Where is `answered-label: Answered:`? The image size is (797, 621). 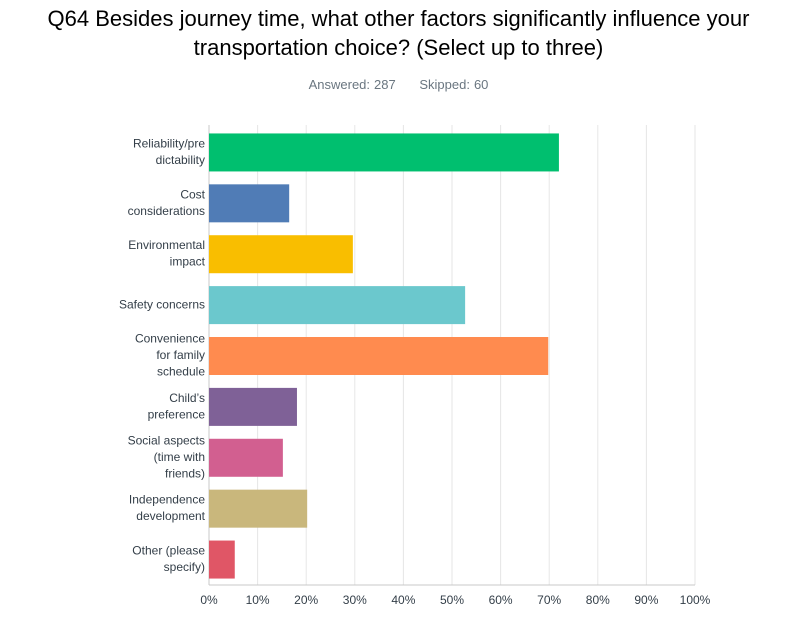 answered-label: Answered: is located at coordinates (339, 84).